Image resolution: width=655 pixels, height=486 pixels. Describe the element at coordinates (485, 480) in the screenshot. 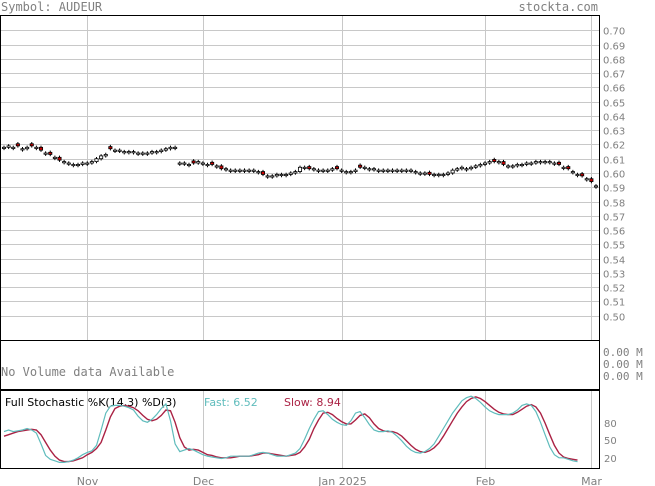

I see `x-axis-label: Feb` at that location.